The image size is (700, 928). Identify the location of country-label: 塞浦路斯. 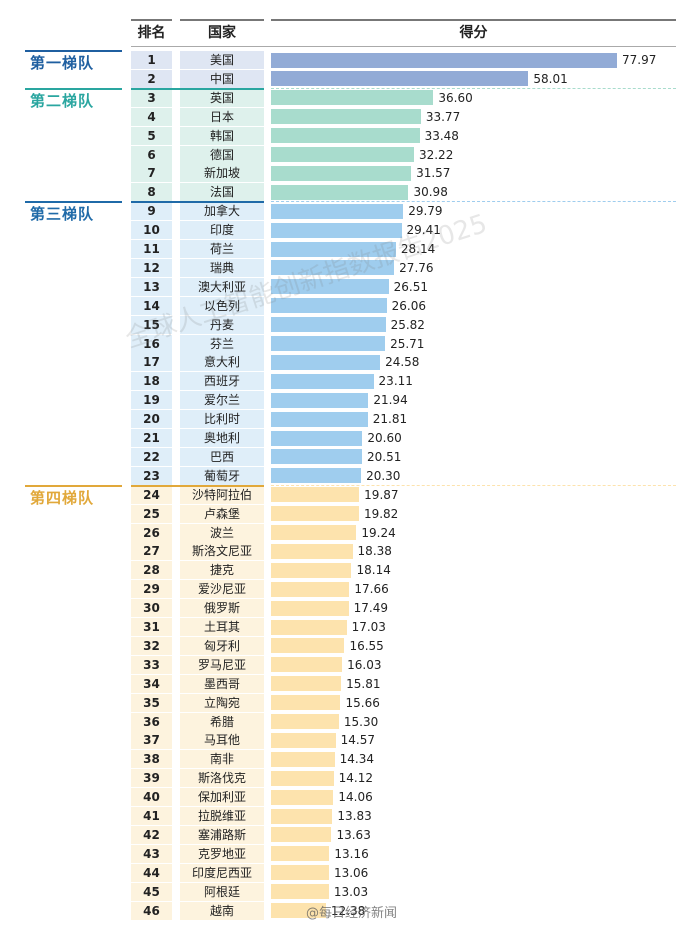
(222, 834).